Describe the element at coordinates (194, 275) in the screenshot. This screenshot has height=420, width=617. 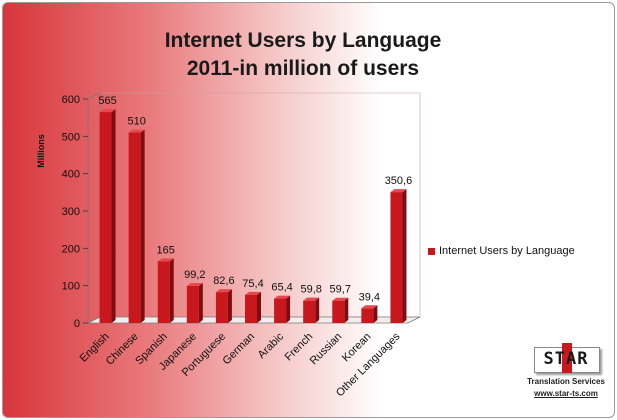
I see `data-label: 99,2` at that location.